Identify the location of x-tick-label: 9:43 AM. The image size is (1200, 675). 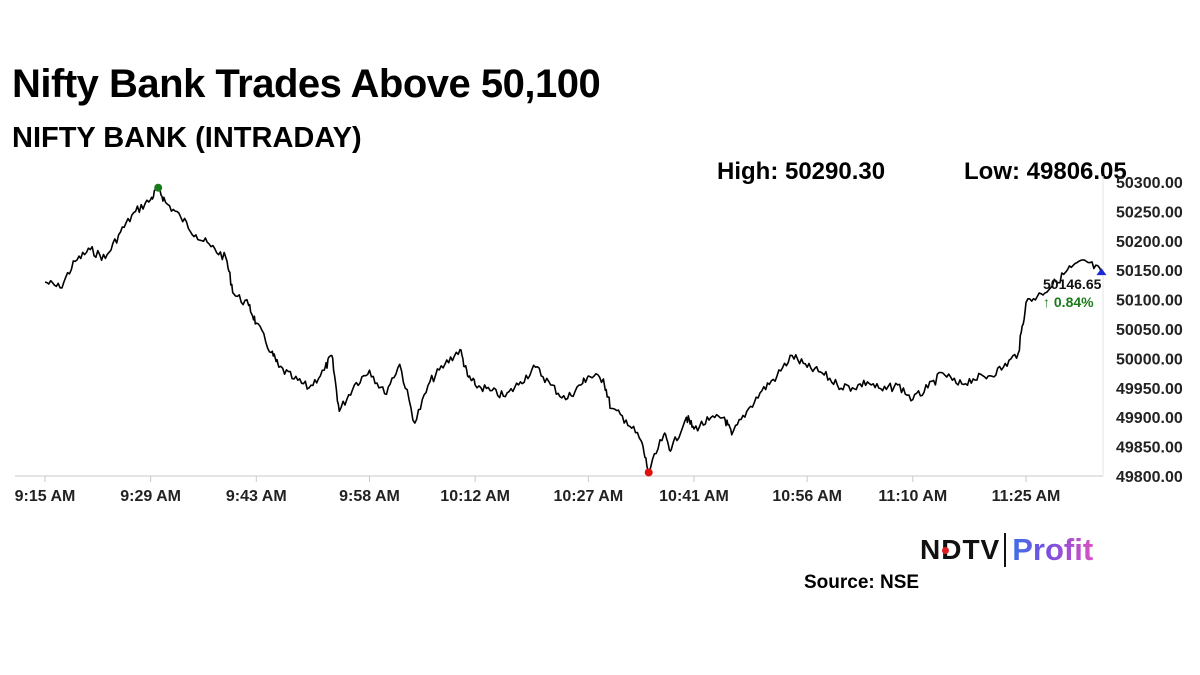
(256, 496).